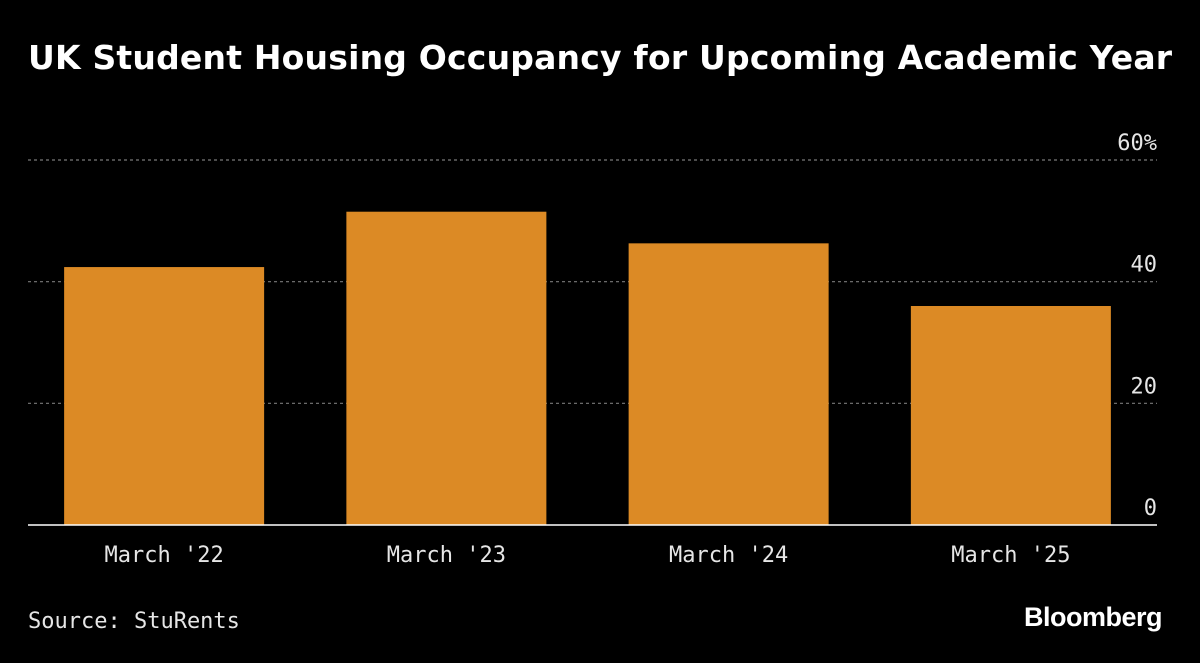 The height and width of the screenshot is (663, 1200). What do you see at coordinates (1137, 143) in the screenshot?
I see `y-tick-label-60: 60%` at bounding box center [1137, 143].